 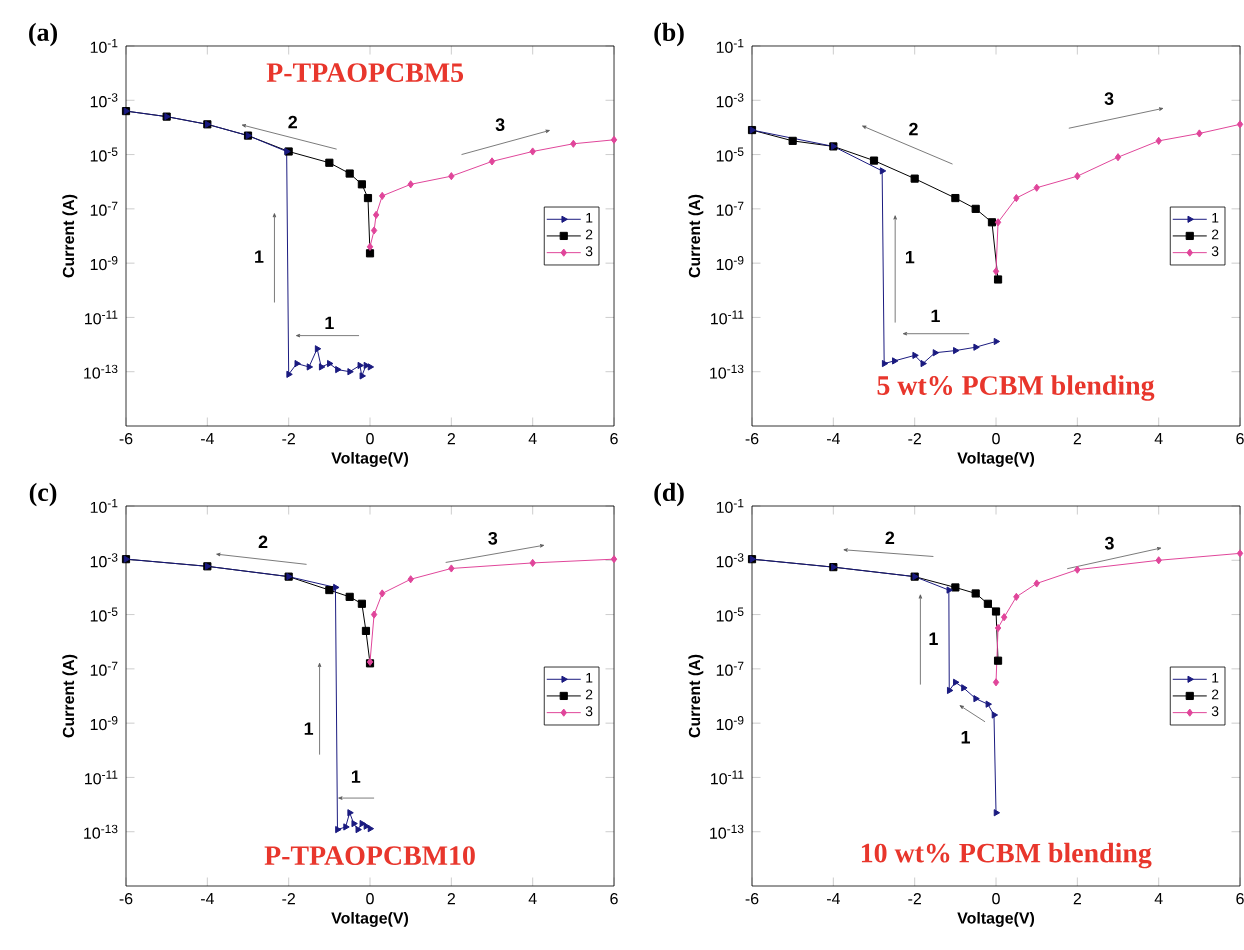 I want to click on text: (c), so click(x=43, y=494).